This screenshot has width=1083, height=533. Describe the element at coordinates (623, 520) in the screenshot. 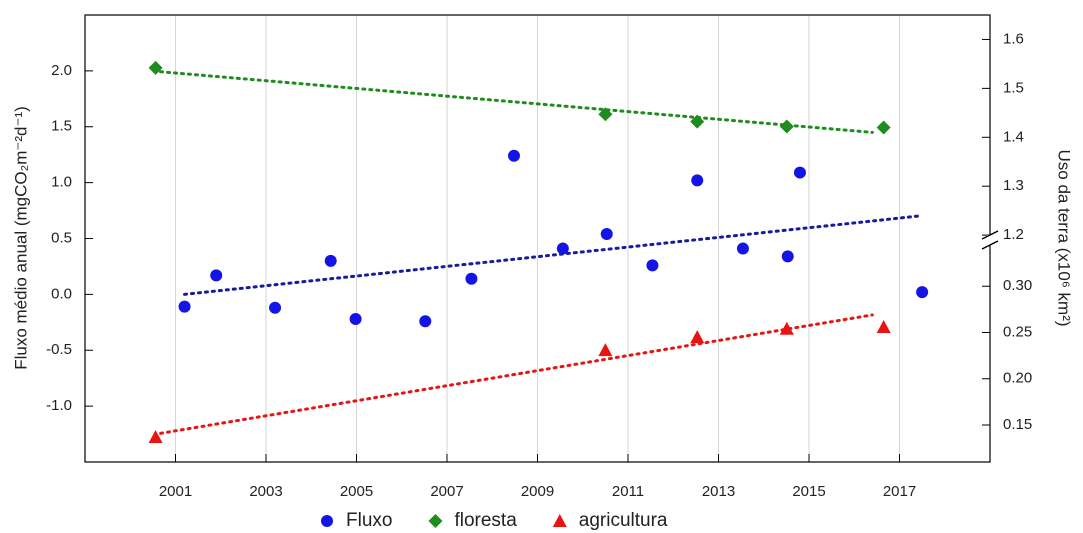

I see `legend-label: agricultura` at that location.